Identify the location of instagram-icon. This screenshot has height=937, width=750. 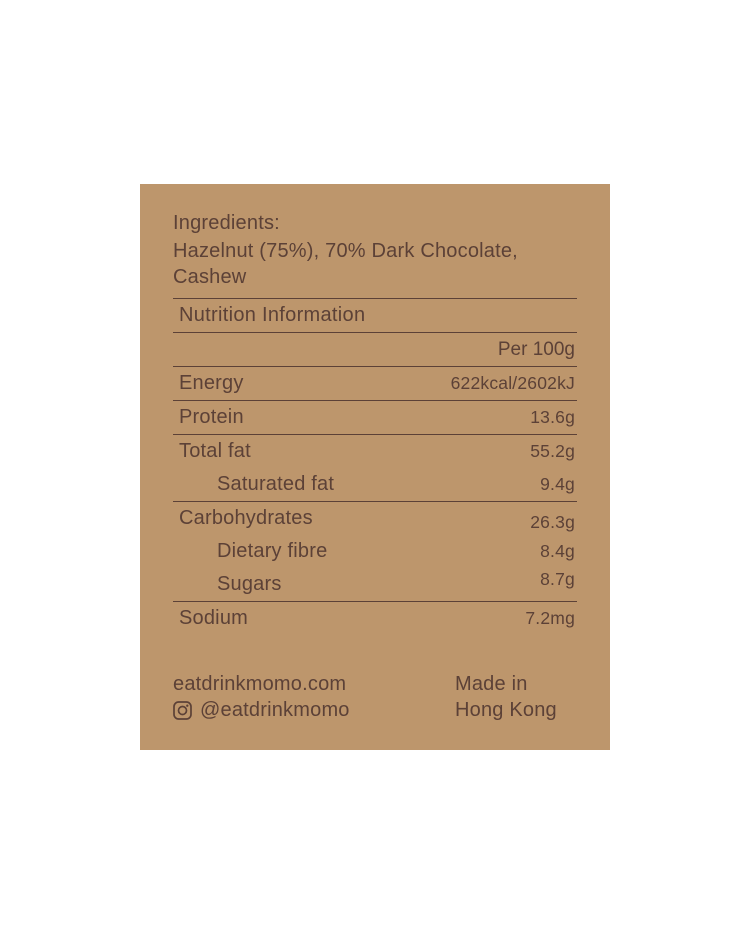
(182, 710).